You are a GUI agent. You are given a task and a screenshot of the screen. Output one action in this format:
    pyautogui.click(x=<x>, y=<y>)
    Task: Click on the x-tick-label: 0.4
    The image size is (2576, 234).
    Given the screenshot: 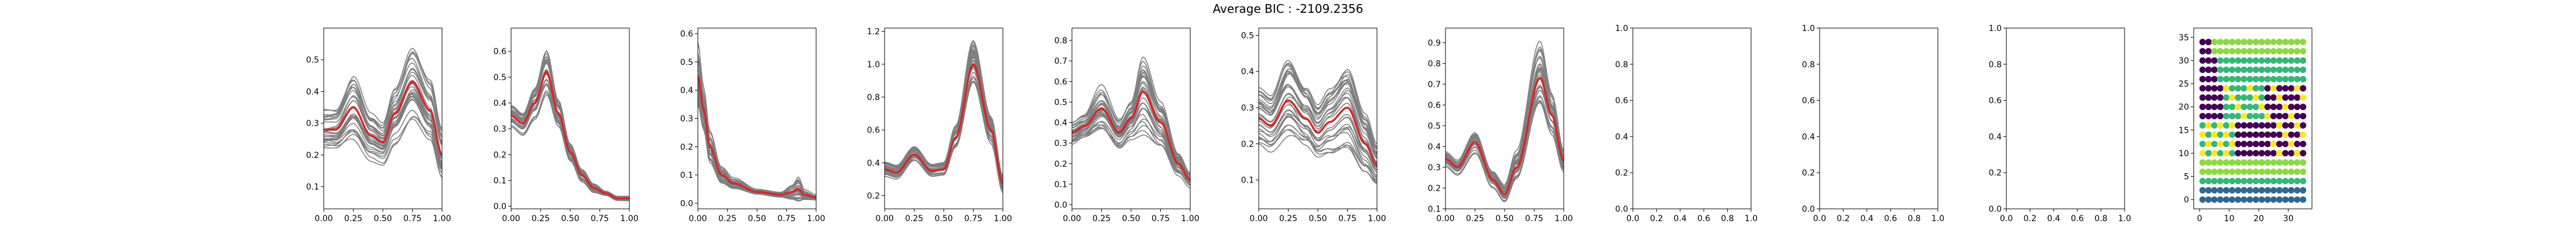 What is the action you would take?
    pyautogui.click(x=1680, y=218)
    